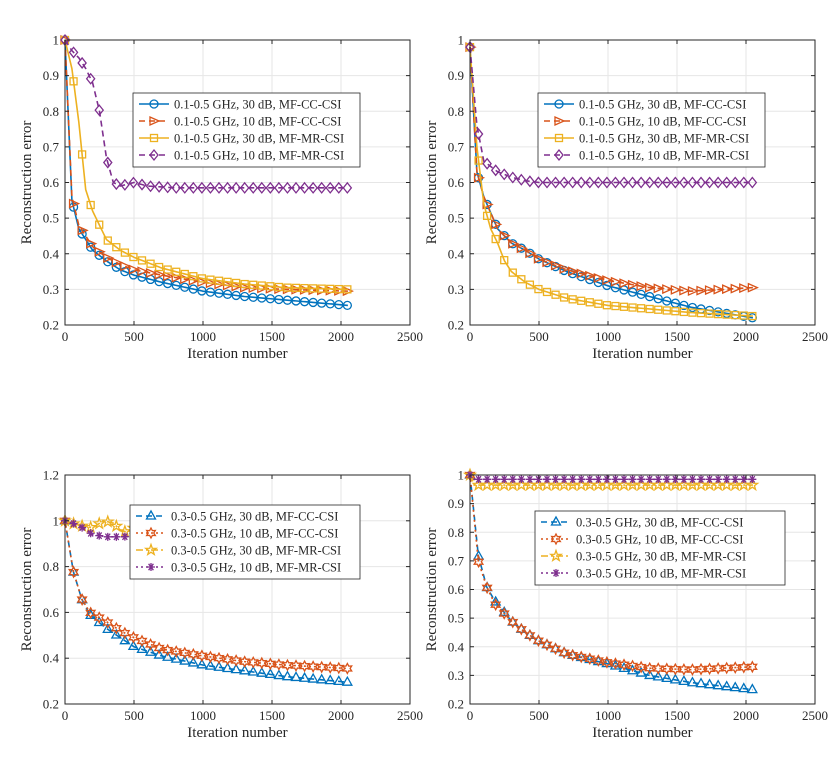 Image resolution: width=831 pixels, height=765 pixels. I want to click on y-tick-label: 0.8, so click(456, 532).